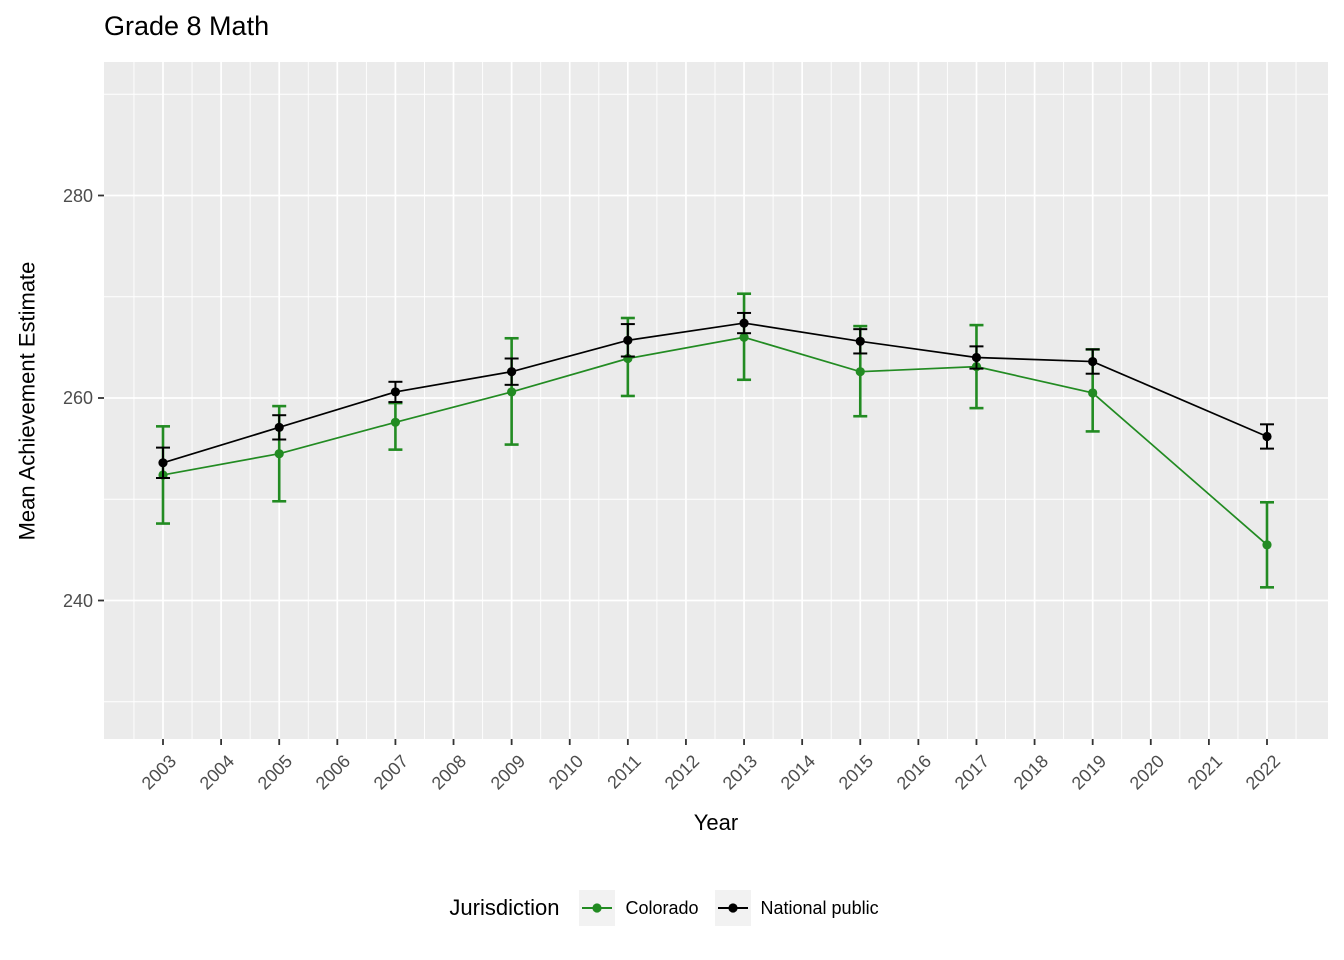 This screenshot has height=960, width=1344. I want to click on legend-item-label: National public, so click(819, 907).